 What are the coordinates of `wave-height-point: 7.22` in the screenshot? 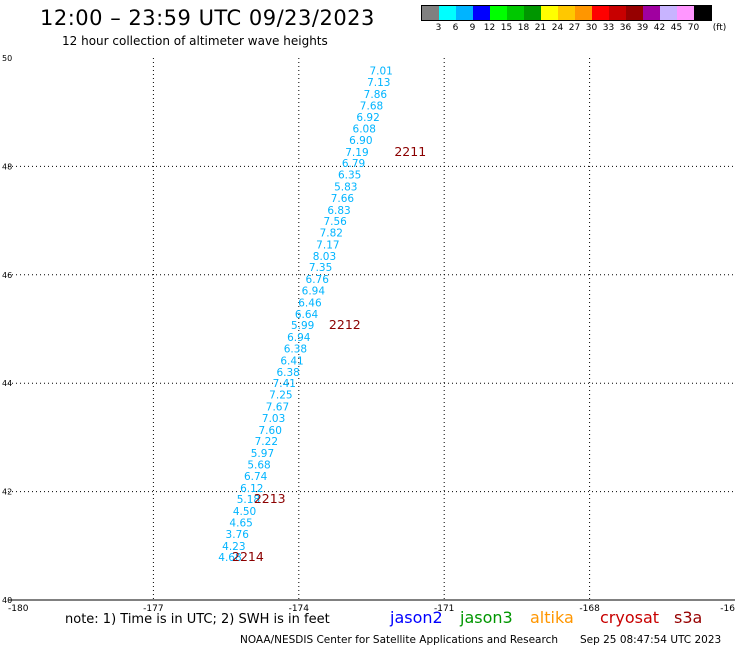 It's located at (266, 442).